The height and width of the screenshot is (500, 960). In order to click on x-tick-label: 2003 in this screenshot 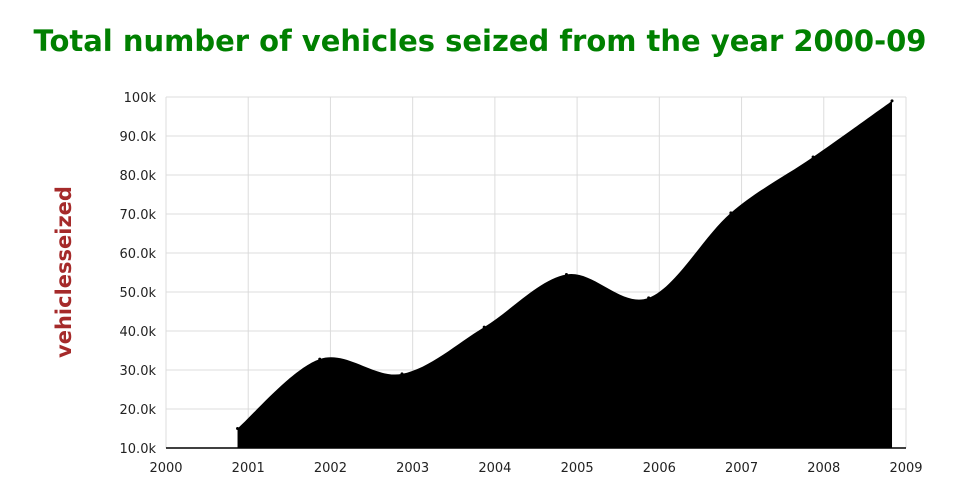, I will do `click(412, 468)`.